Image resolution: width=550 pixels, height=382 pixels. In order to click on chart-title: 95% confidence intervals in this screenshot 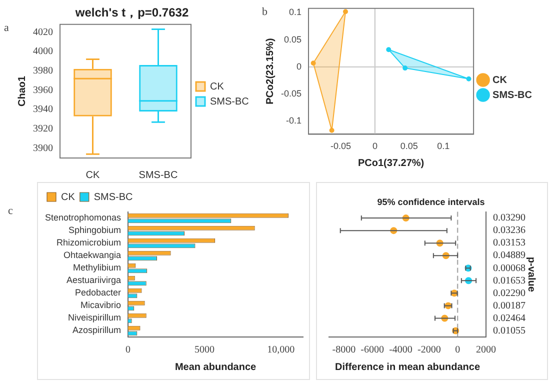, I will do `click(431, 201)`.